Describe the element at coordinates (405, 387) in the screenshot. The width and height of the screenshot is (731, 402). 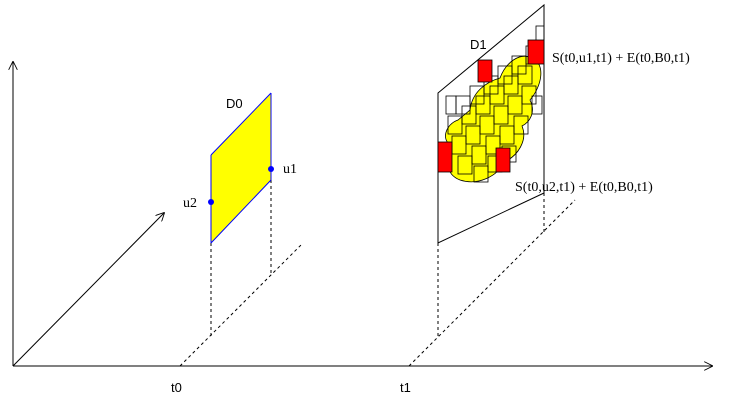
I see `t1-tick-label: t1` at that location.